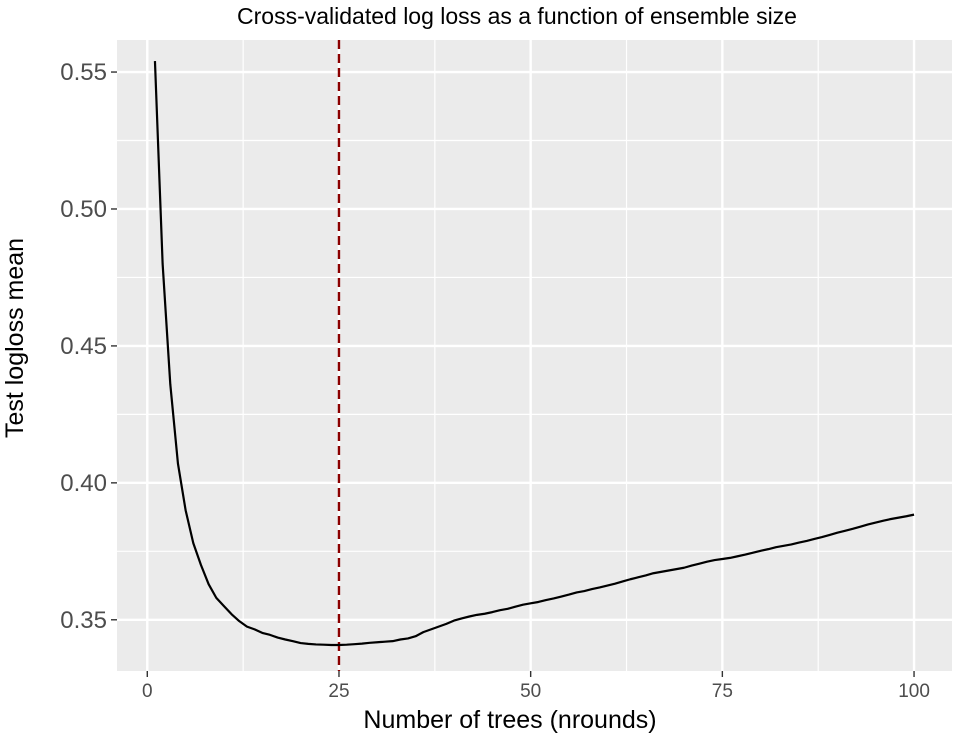  I want to click on x-tick-label: 100, so click(914, 691).